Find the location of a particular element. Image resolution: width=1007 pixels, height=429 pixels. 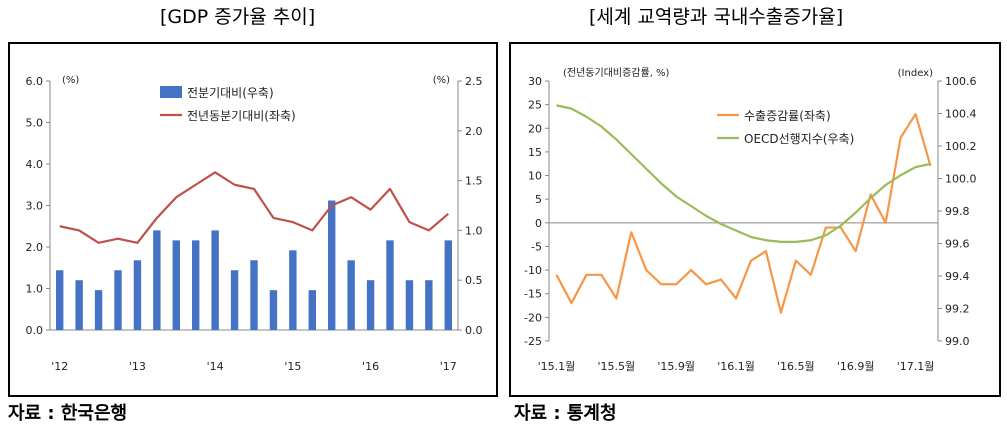

x-tick-label: '17 is located at coordinates (448, 366).